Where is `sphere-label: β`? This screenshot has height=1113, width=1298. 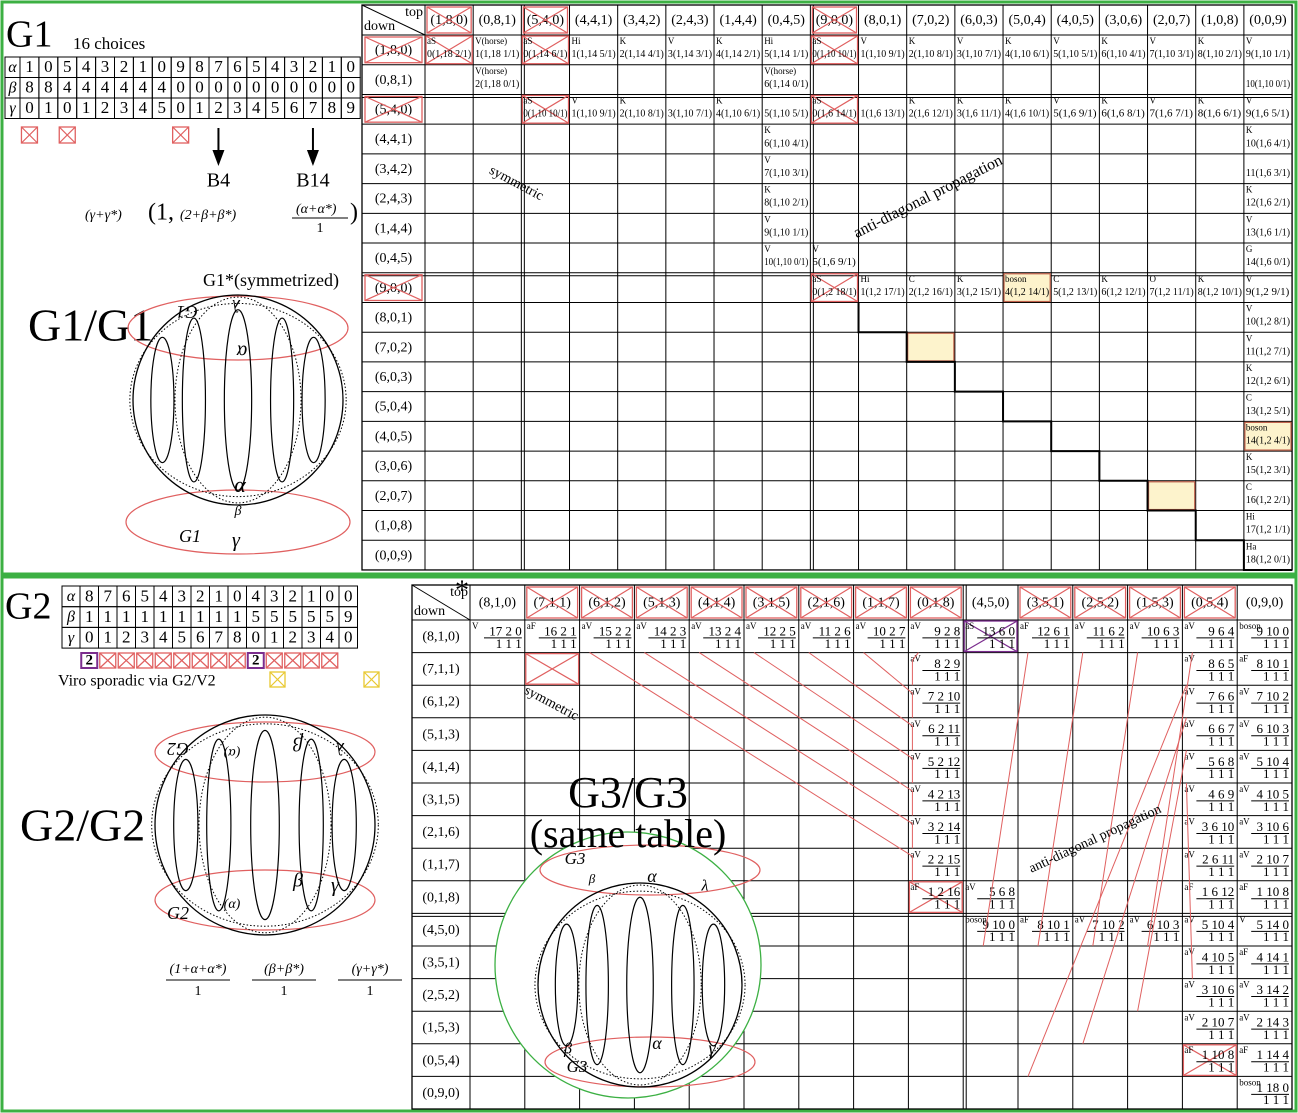 sphere-label: β is located at coordinates (592, 878).